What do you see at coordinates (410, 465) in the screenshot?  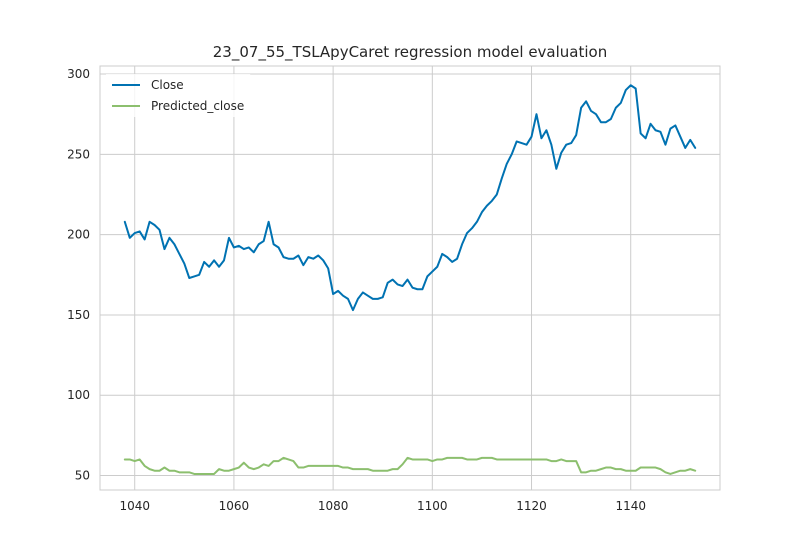 I see `series-line-predicted-close` at bounding box center [410, 465].